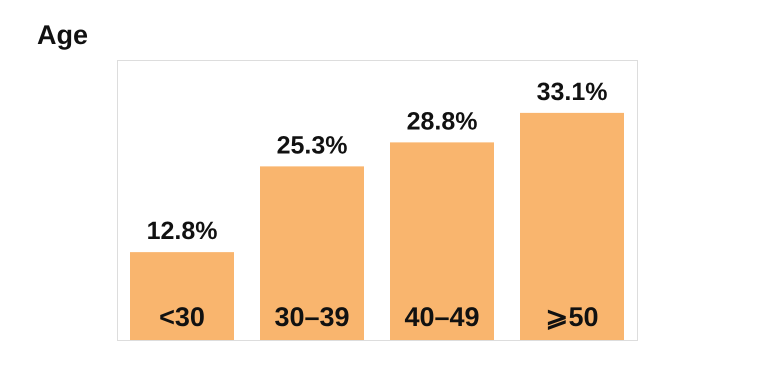 This screenshot has width=768, height=379. What do you see at coordinates (442, 317) in the screenshot?
I see `x-tick-label: 40–49` at bounding box center [442, 317].